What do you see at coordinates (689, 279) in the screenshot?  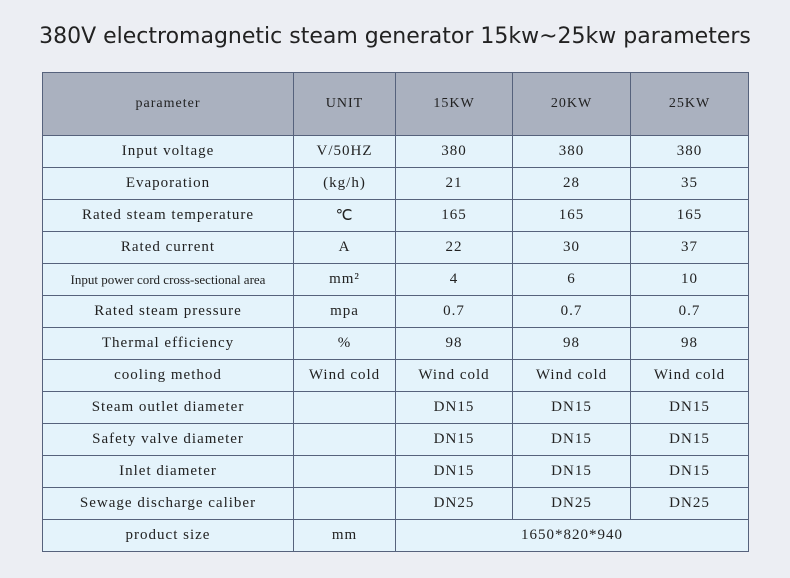 I see `table-cell: 10` at bounding box center [689, 279].